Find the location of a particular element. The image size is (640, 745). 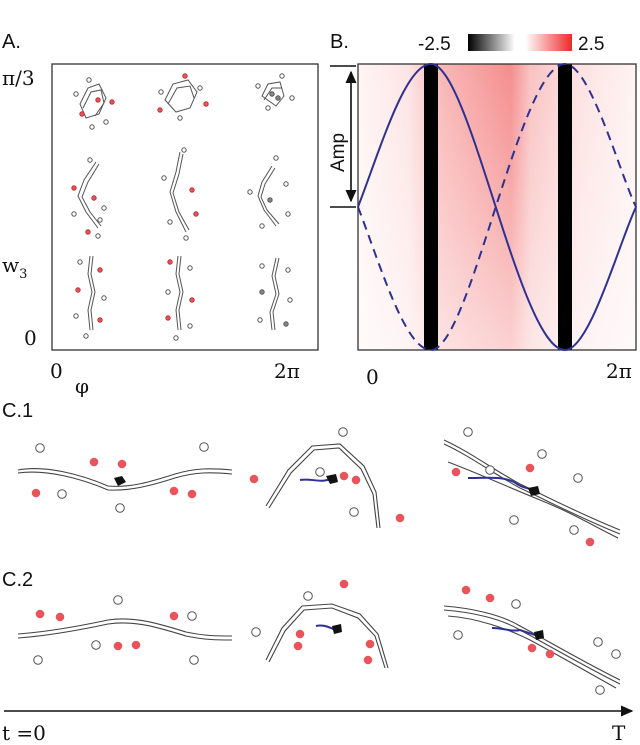

colorbar-min-label: -2.5 is located at coordinates (434, 44).